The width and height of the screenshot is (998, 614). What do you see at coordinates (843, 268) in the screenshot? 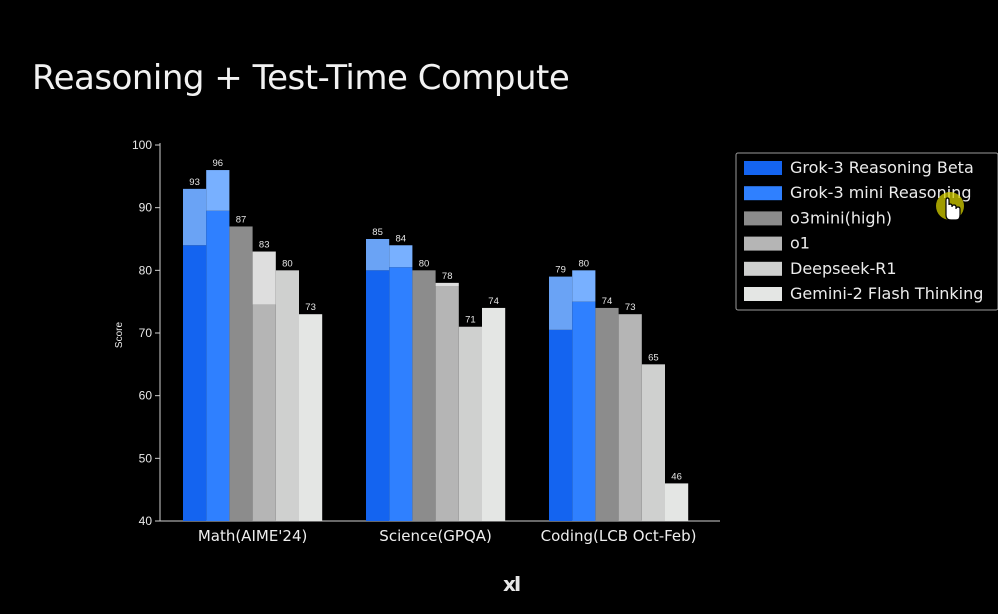
I see `legend-label: Deepseek-R1` at bounding box center [843, 268].